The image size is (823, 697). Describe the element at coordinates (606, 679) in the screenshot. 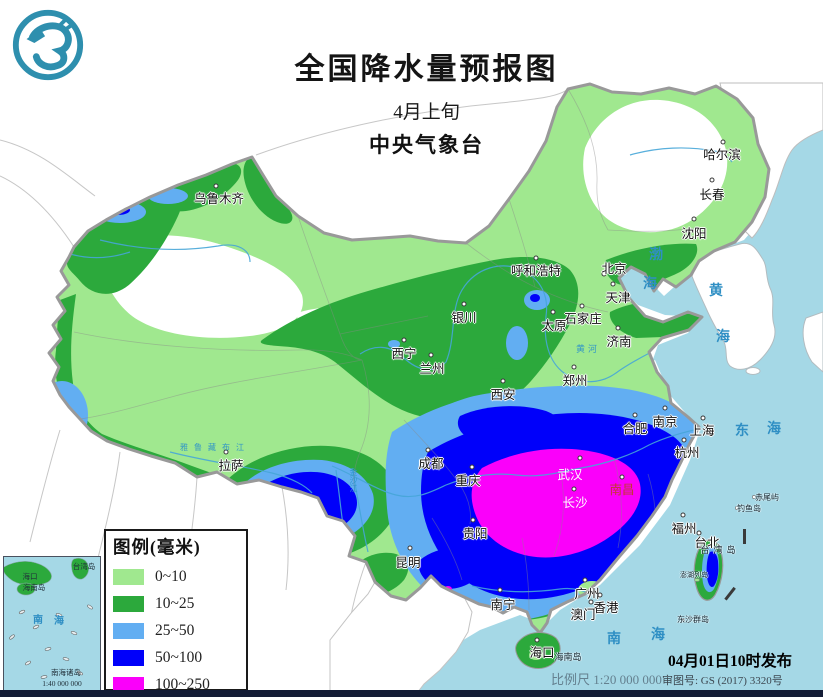

I see `map-scale-text: 比例尺 1:20 000 000` at that location.